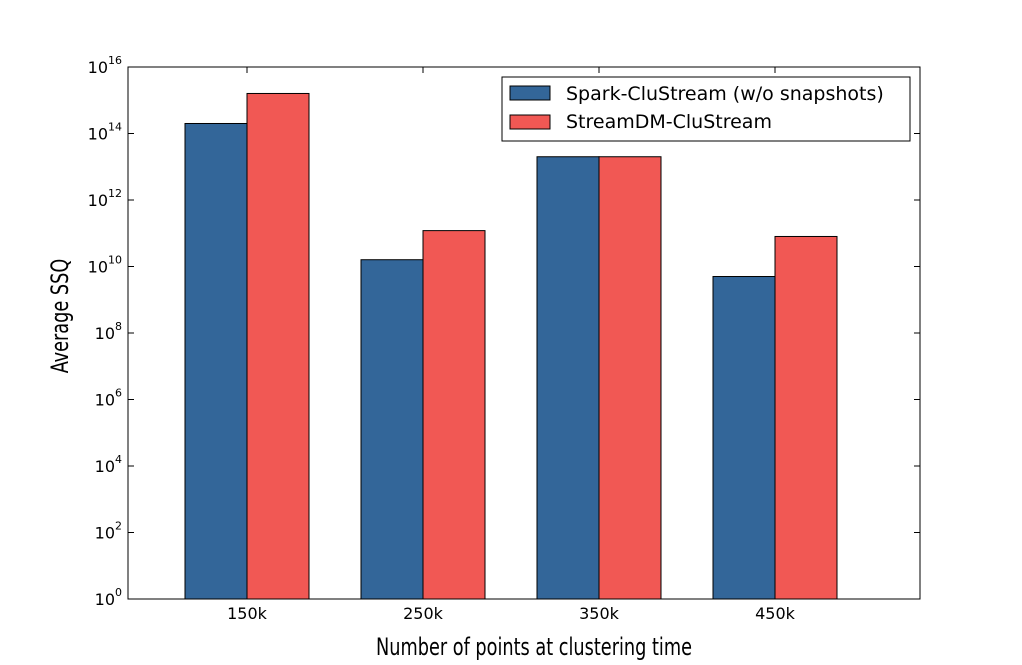 The height and width of the screenshot is (665, 1022). What do you see at coordinates (669, 122) in the screenshot?
I see `legend-label-streamdm-clustream: StreamDM-CluStream` at bounding box center [669, 122].